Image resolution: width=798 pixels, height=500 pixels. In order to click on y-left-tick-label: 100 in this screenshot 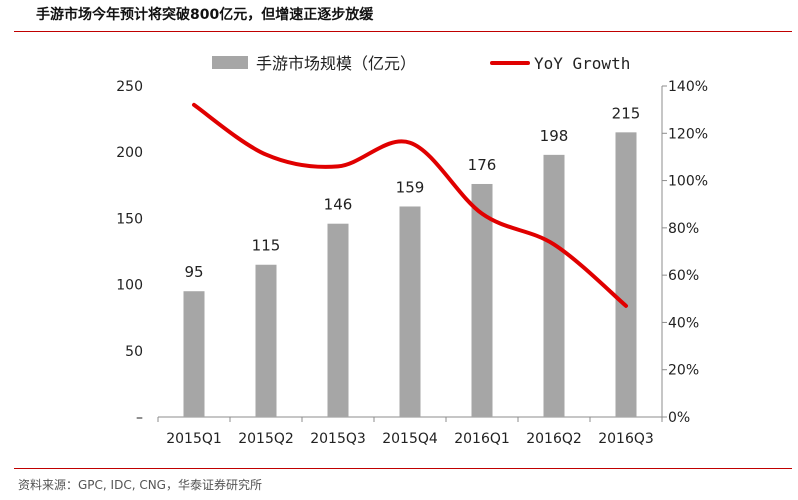, I will do `click(129, 286)`.